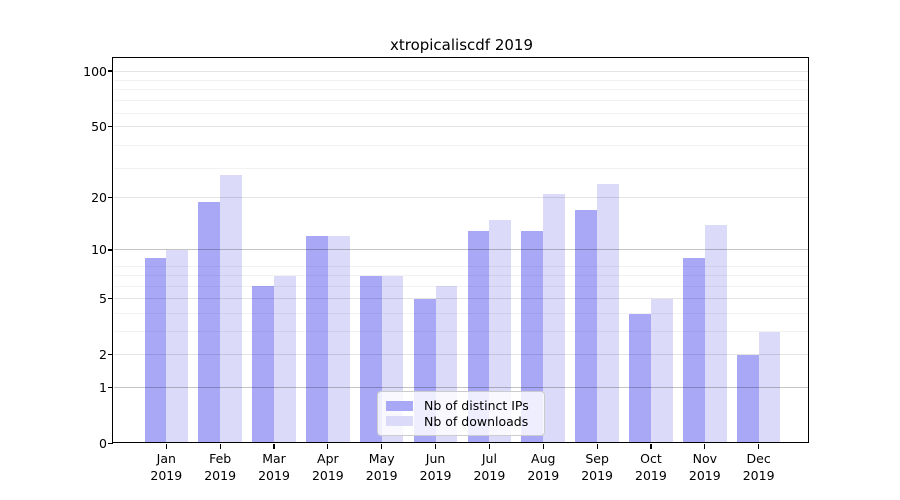 Image resolution: width=900 pixels, height=500 pixels. What do you see at coordinates (328, 446) in the screenshot?
I see `x-tick-mark-apr` at bounding box center [328, 446].